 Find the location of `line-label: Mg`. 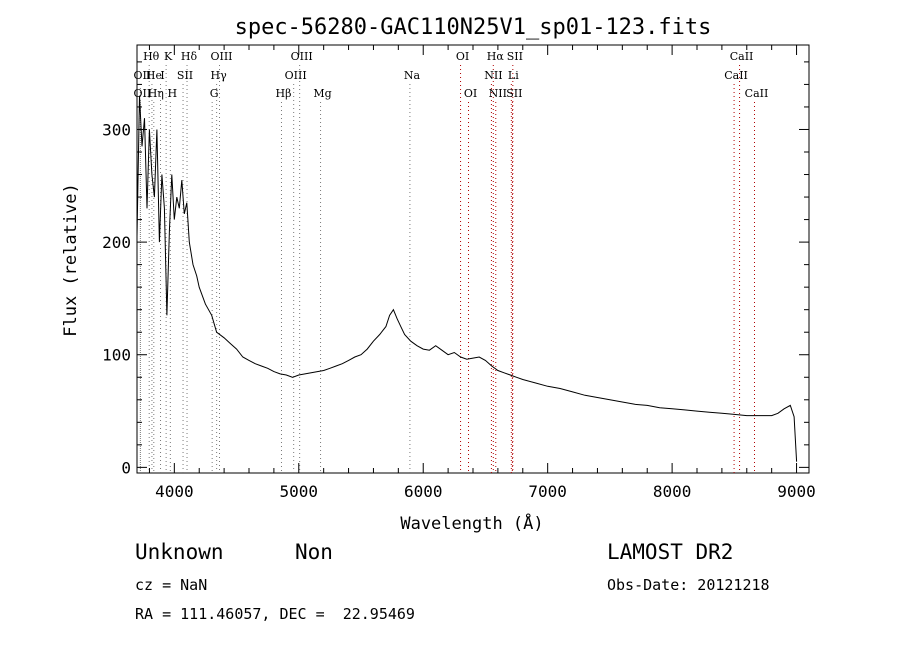

line-label: Mg is located at coordinates (322, 93).